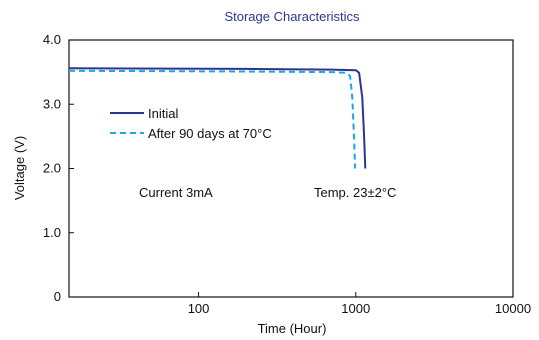 The image size is (539, 340). I want to click on y-tick-label: 2.0, so click(52, 168).